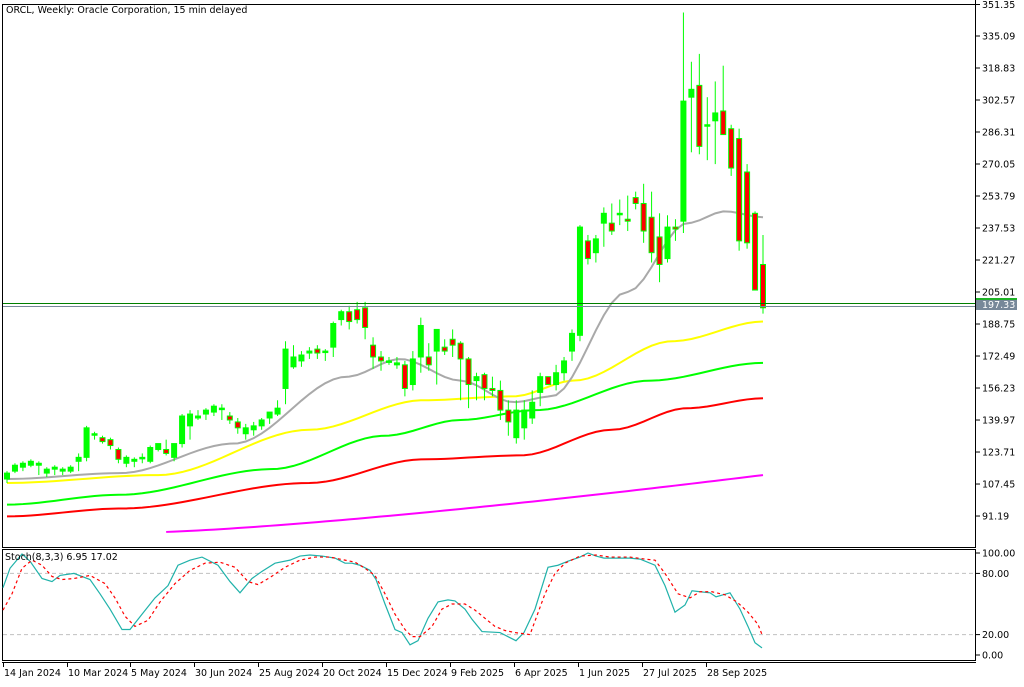  What do you see at coordinates (98, 673) in the screenshot?
I see `time-tick-label: 10 Mar 2024` at bounding box center [98, 673].